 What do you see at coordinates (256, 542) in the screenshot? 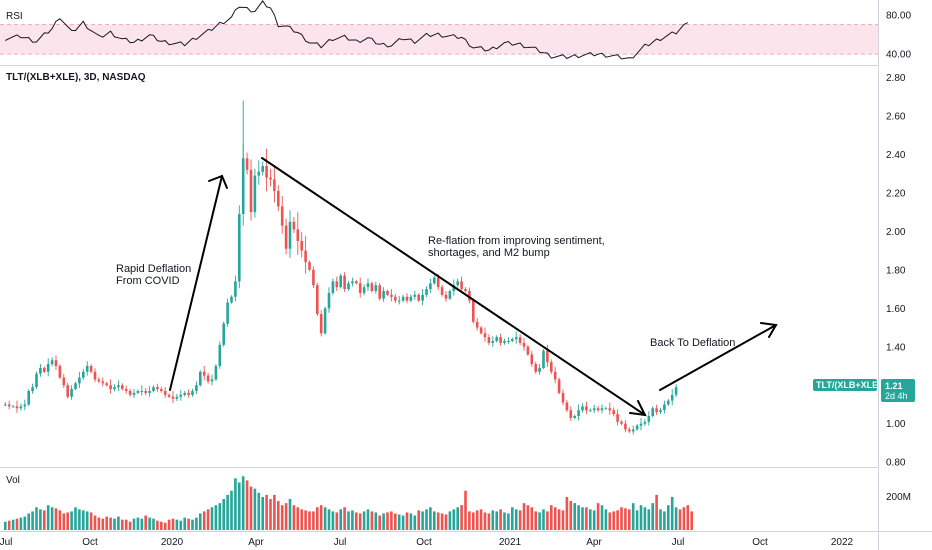
I see `time-tick-label: Apr` at bounding box center [256, 542].